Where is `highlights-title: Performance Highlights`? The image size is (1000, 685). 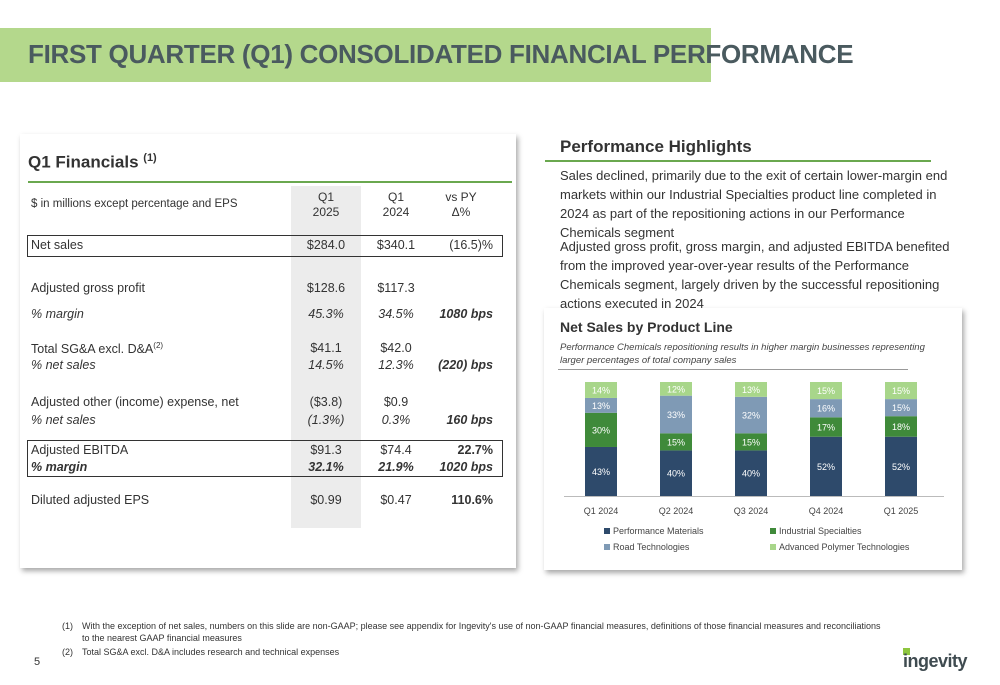 highlights-title: Performance Highlights is located at coordinates (656, 146).